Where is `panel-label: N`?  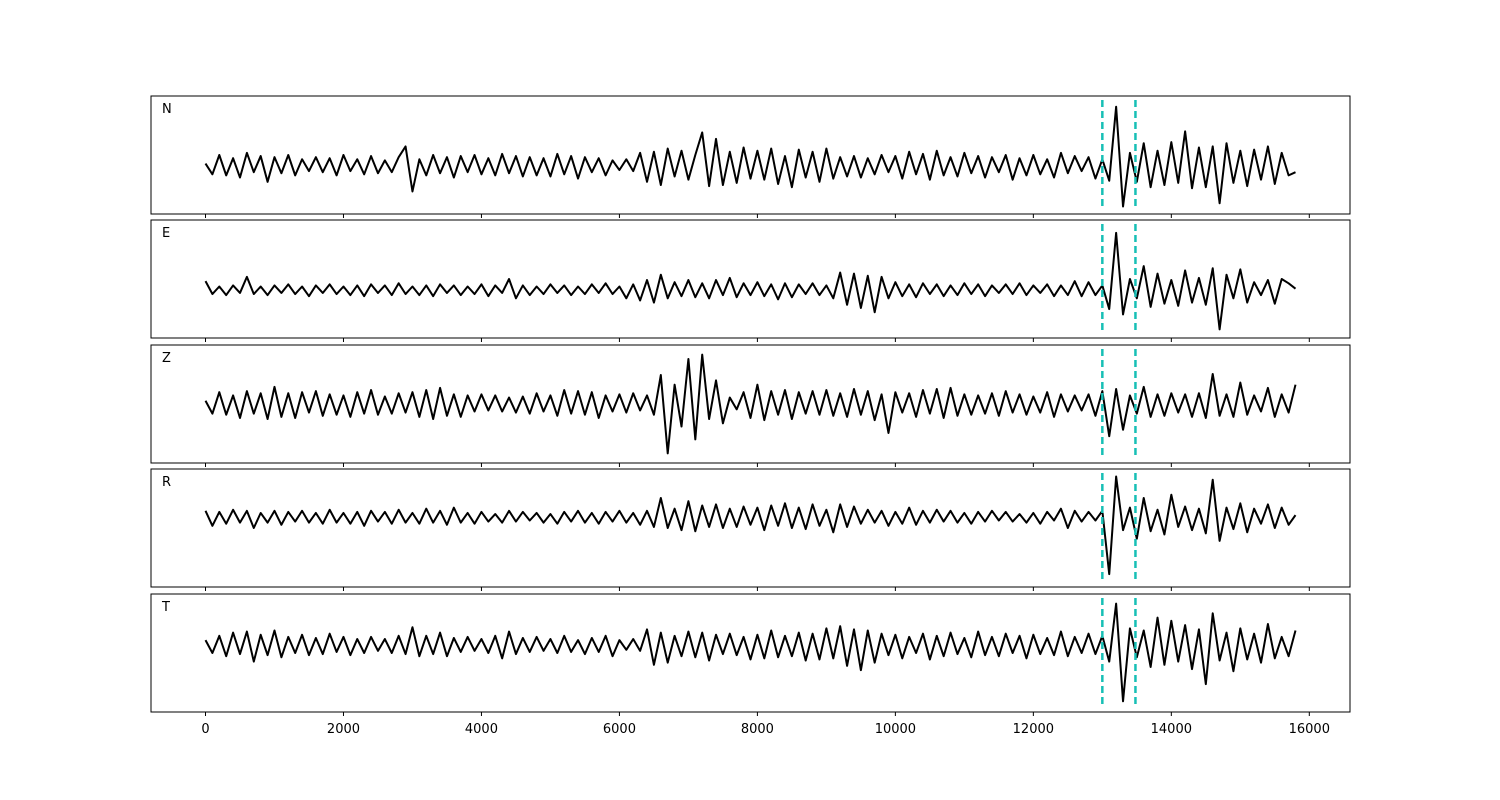
panel-label: N is located at coordinates (167, 109).